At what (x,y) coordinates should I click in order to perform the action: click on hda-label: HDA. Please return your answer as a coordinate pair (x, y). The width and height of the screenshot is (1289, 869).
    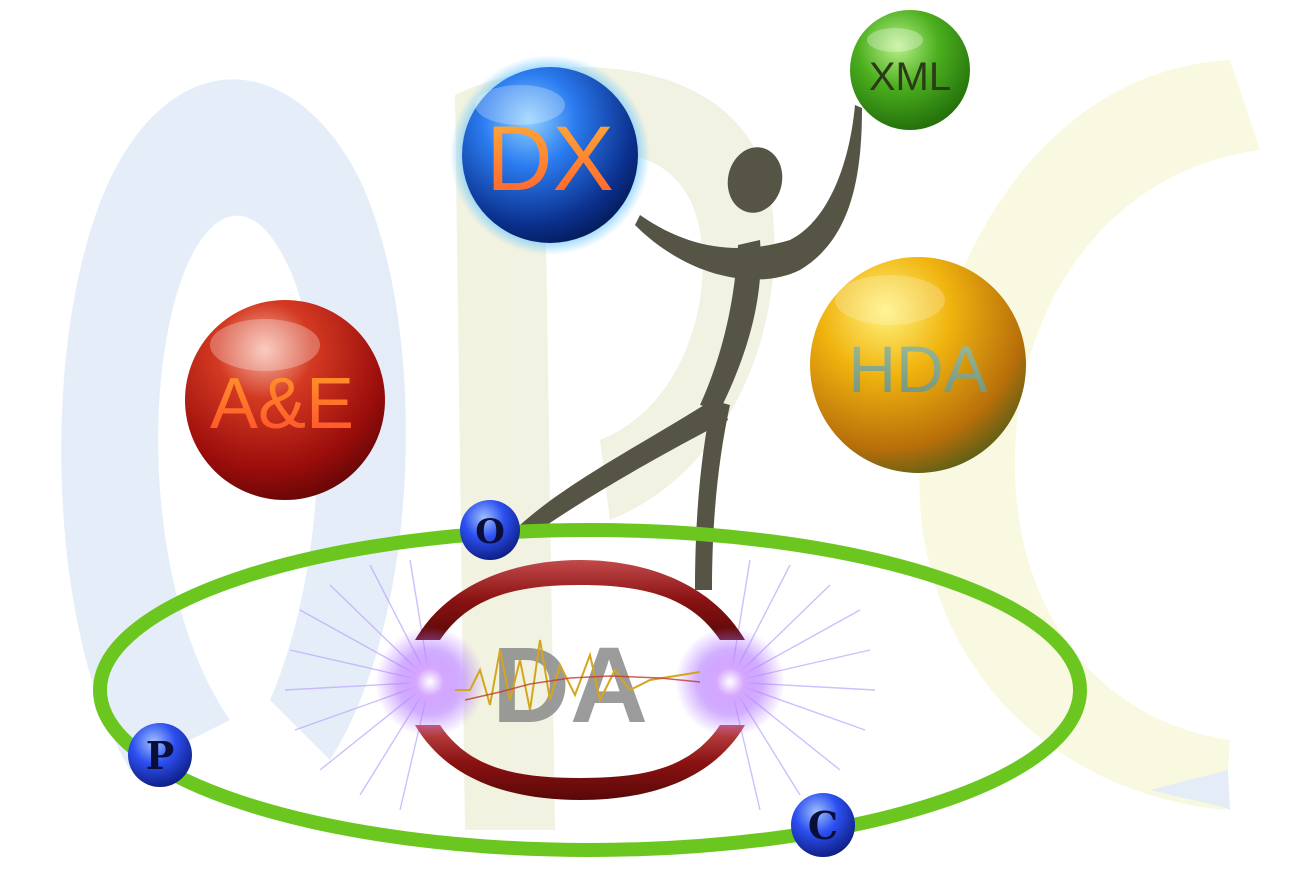
    Looking at the image, I should click on (917, 369).